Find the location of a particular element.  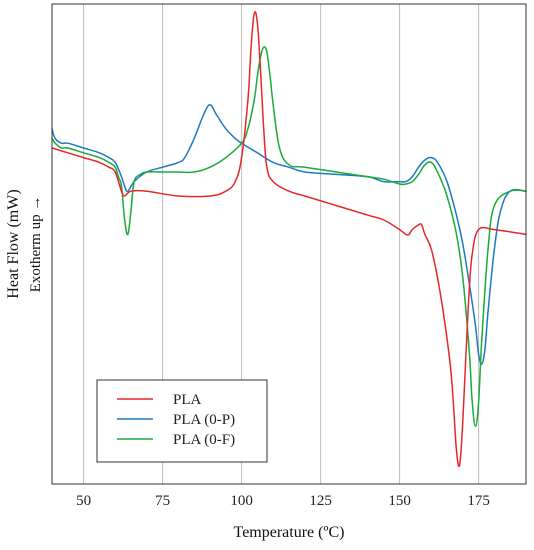

legend-box is located at coordinates (182, 421).